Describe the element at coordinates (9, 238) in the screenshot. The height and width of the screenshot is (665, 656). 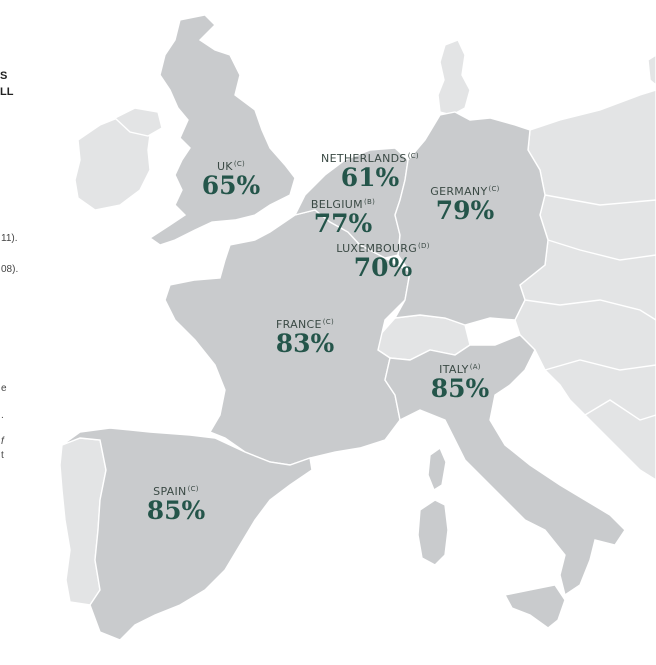
I see `margin-text-fragment: 11).` at that location.